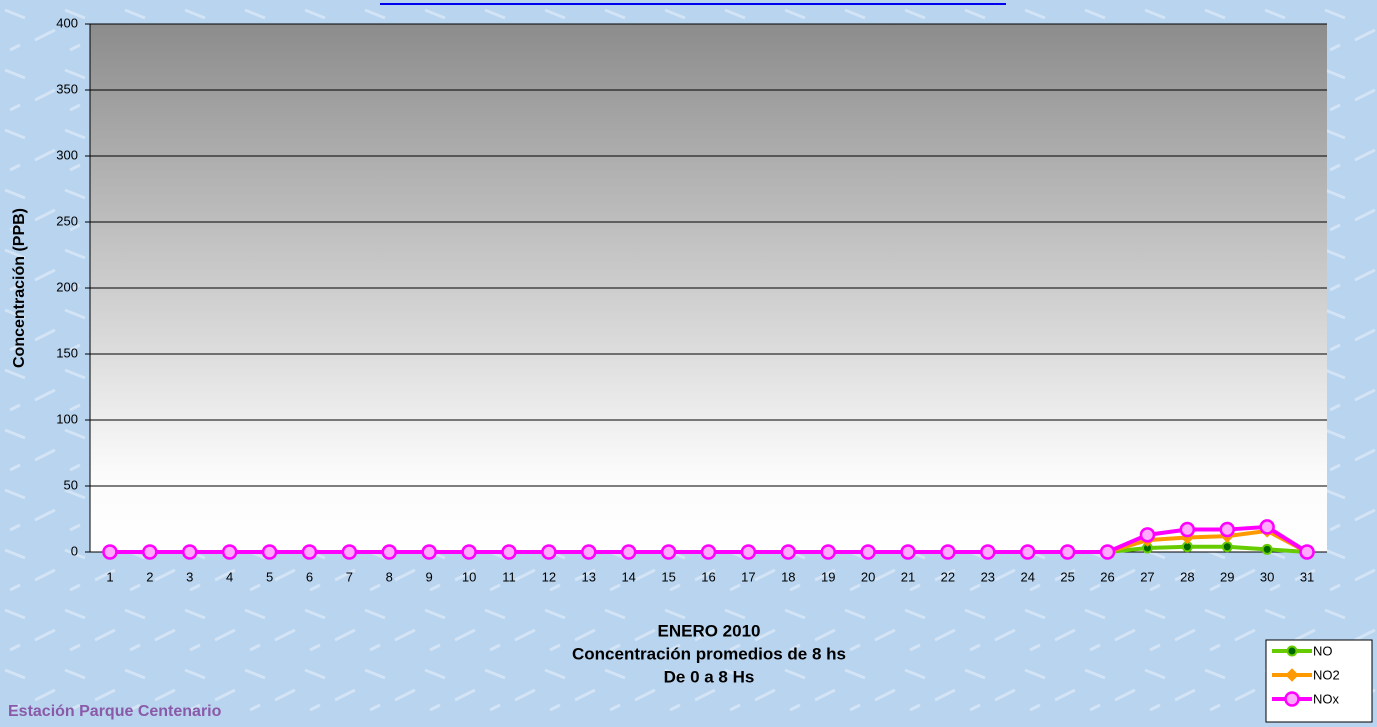 The image size is (1377, 727). I want to click on x-tick-label: 1, so click(109, 576).